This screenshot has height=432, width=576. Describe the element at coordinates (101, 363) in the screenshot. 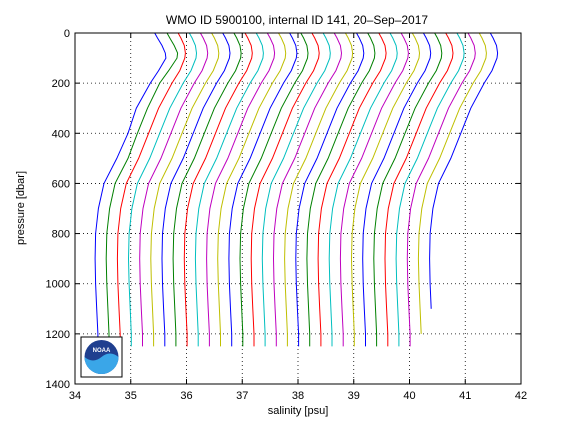

I see `noaa-logo-wave` at that location.